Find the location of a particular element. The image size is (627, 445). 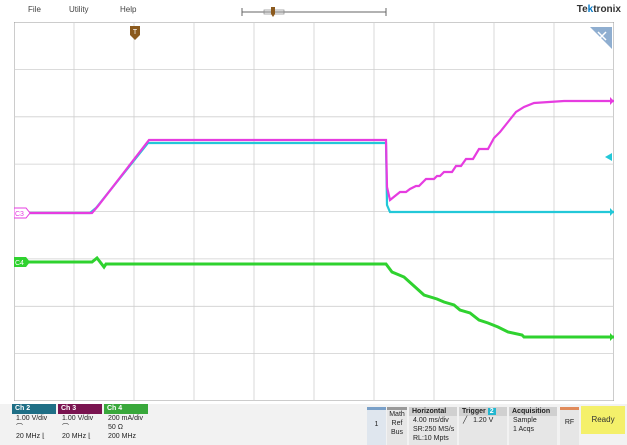

acquisition-mode: Sample is located at coordinates (525, 420).